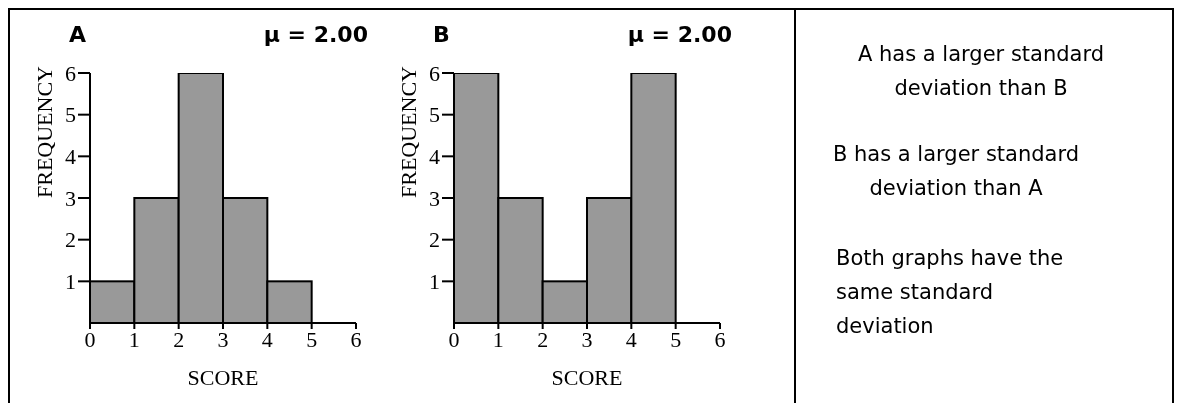 The width and height of the screenshot is (1180, 403). I want to click on text: Both graphs have the same standard deviation, so click(950, 292).